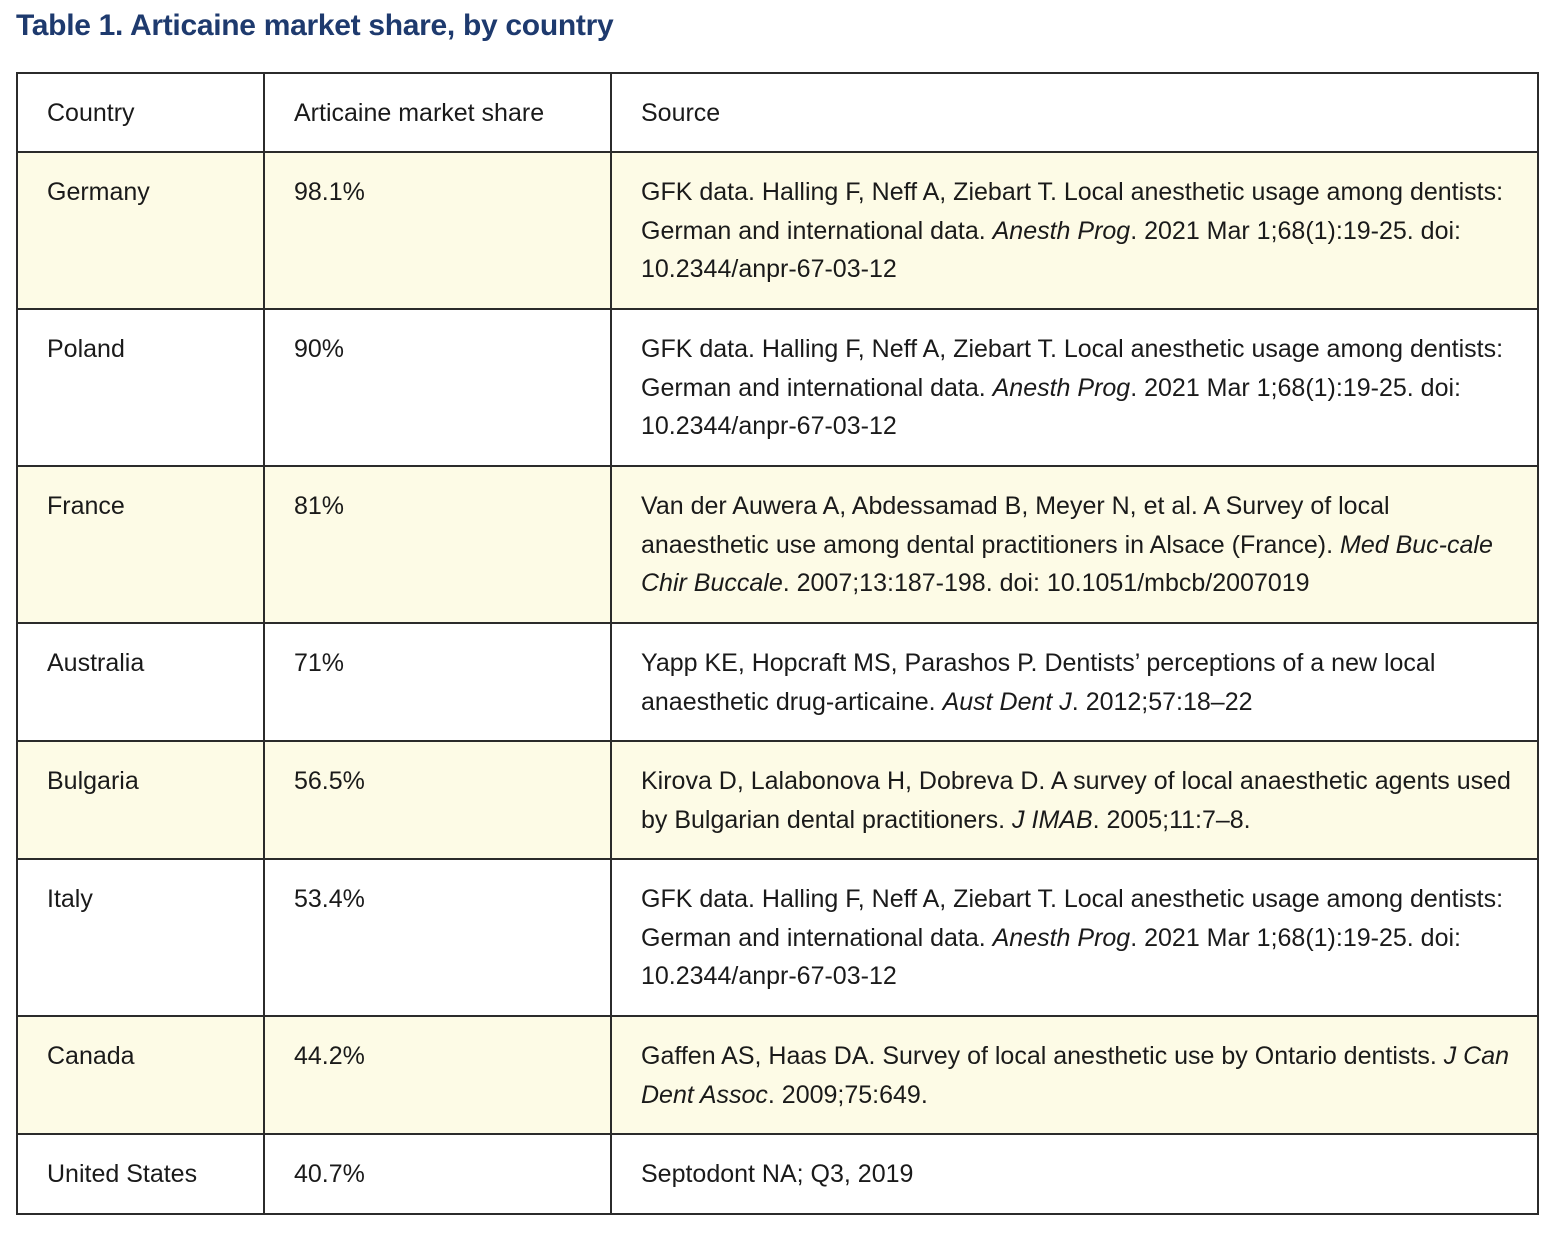 The image size is (1552, 1244). I want to click on country-cell: Australia, so click(140, 682).